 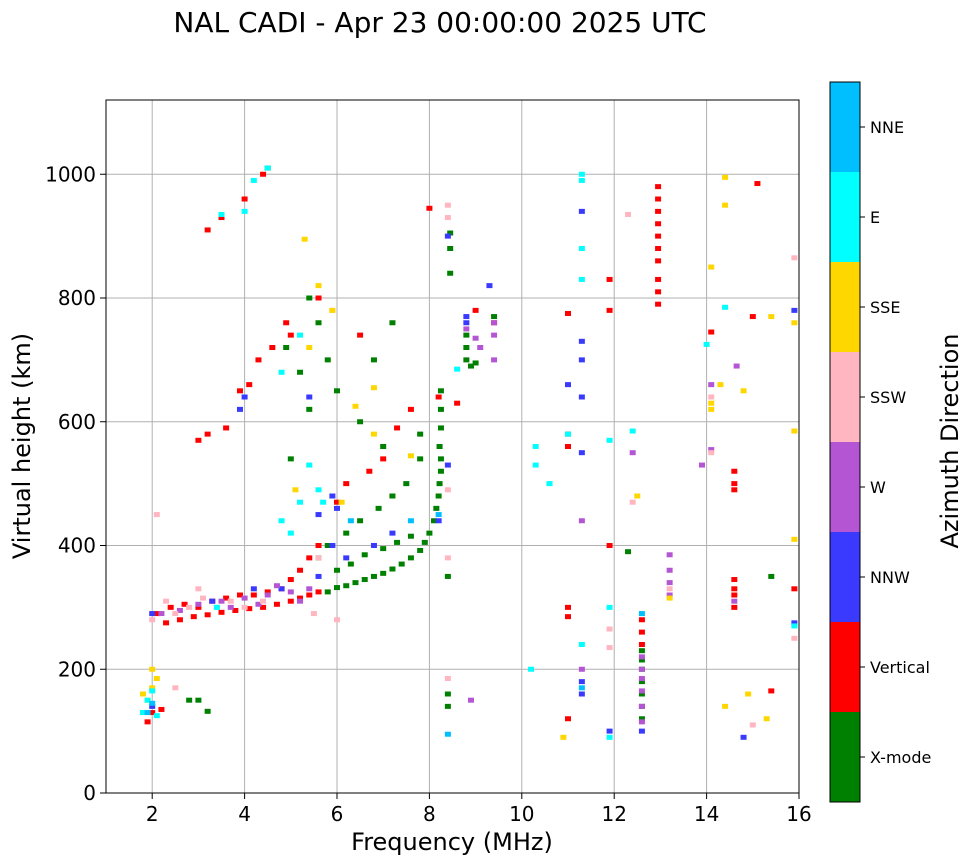 I want to click on colorbar-tick-label: NNE, so click(x=887, y=127).